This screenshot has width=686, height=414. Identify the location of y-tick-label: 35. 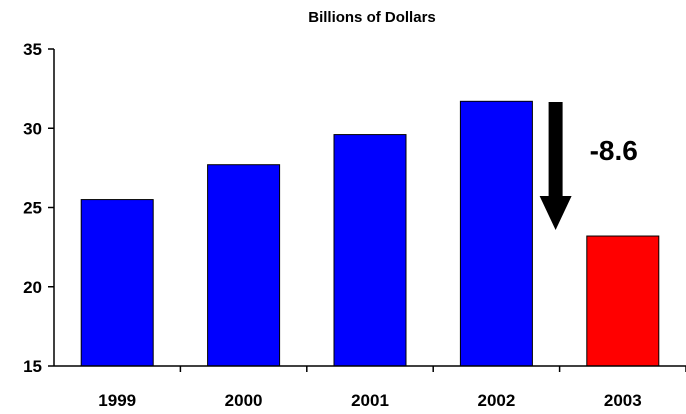
(32, 49).